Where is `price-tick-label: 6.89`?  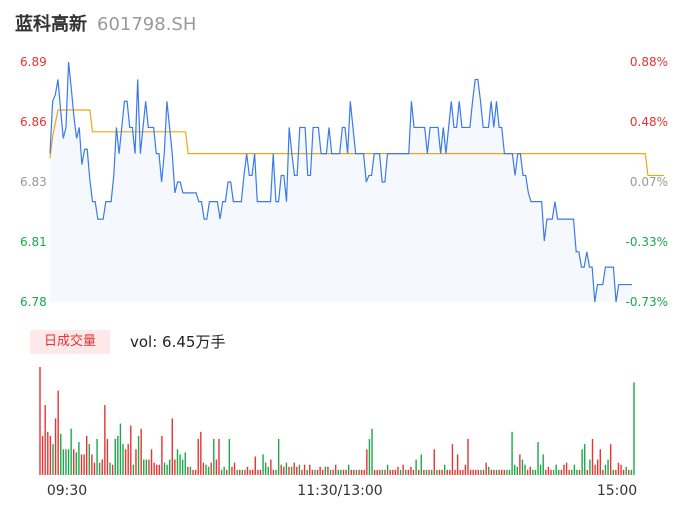 price-tick-label: 6.89 is located at coordinates (33, 62).